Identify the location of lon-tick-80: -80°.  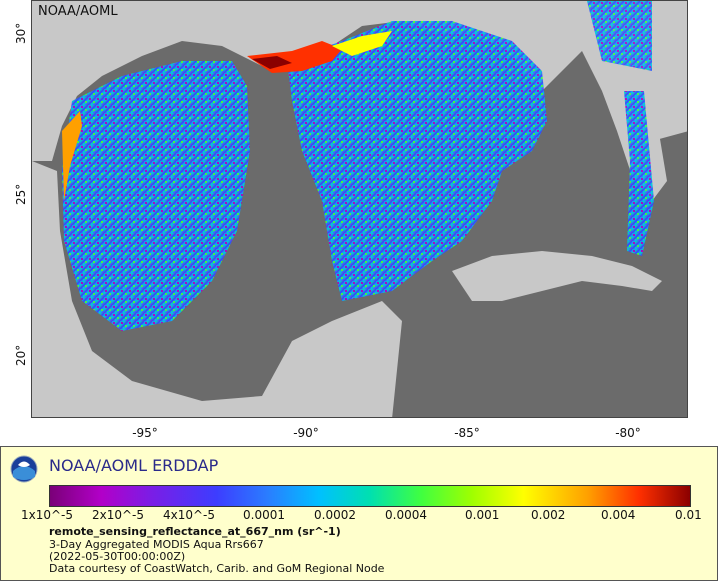
(628, 433).